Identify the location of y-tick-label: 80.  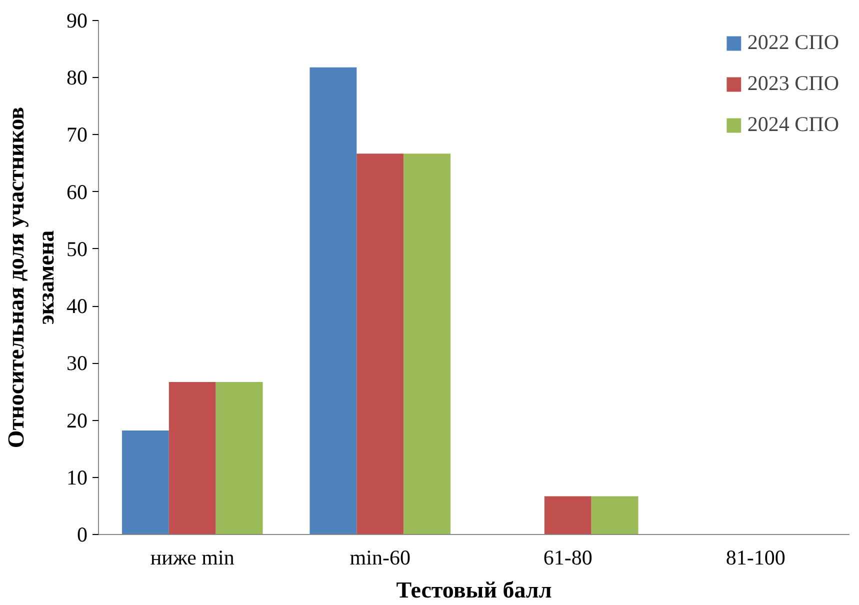
(77, 78).